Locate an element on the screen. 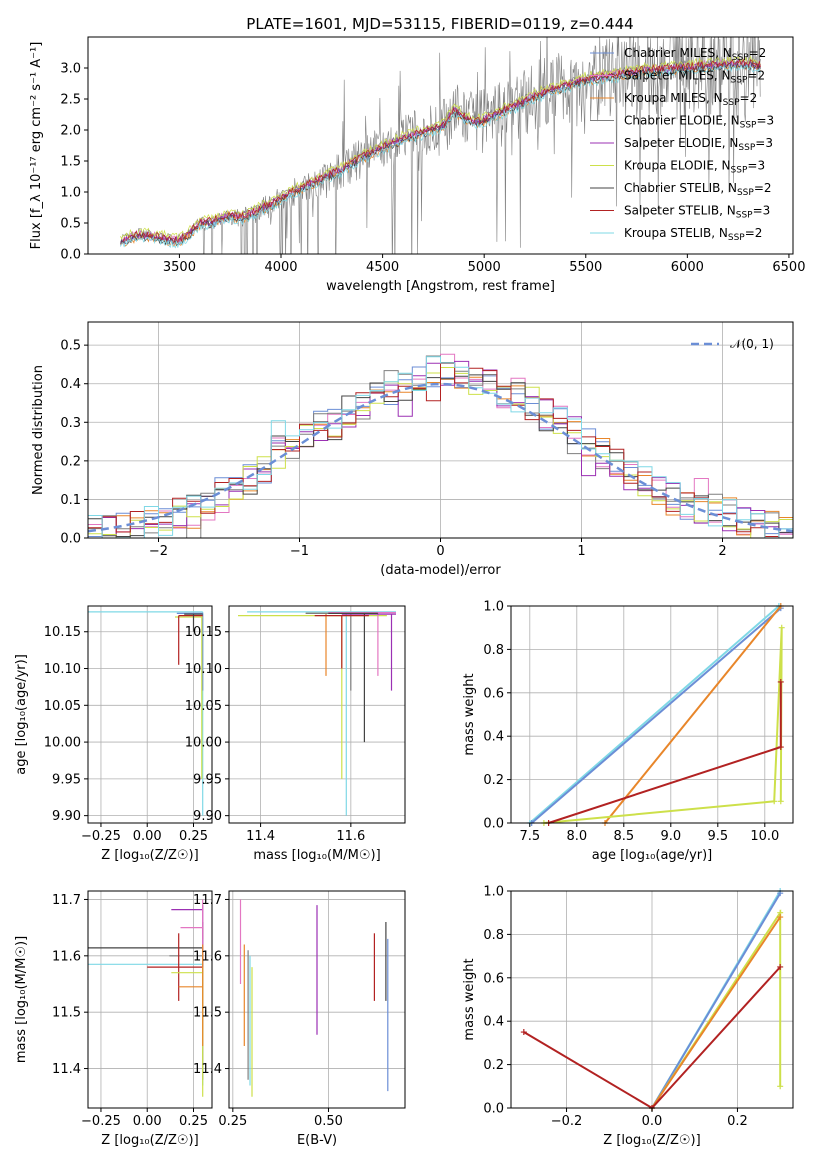 Image resolution: width=819 pixels, height=1170 pixels. y-tick-label: 2.5 is located at coordinates (70, 100).